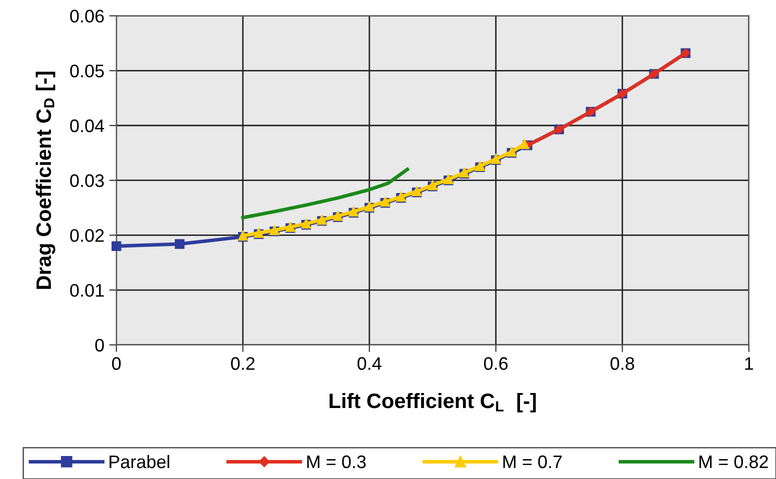  Describe the element at coordinates (87, 290) in the screenshot. I see `y-tick-label: 0.01` at that location.